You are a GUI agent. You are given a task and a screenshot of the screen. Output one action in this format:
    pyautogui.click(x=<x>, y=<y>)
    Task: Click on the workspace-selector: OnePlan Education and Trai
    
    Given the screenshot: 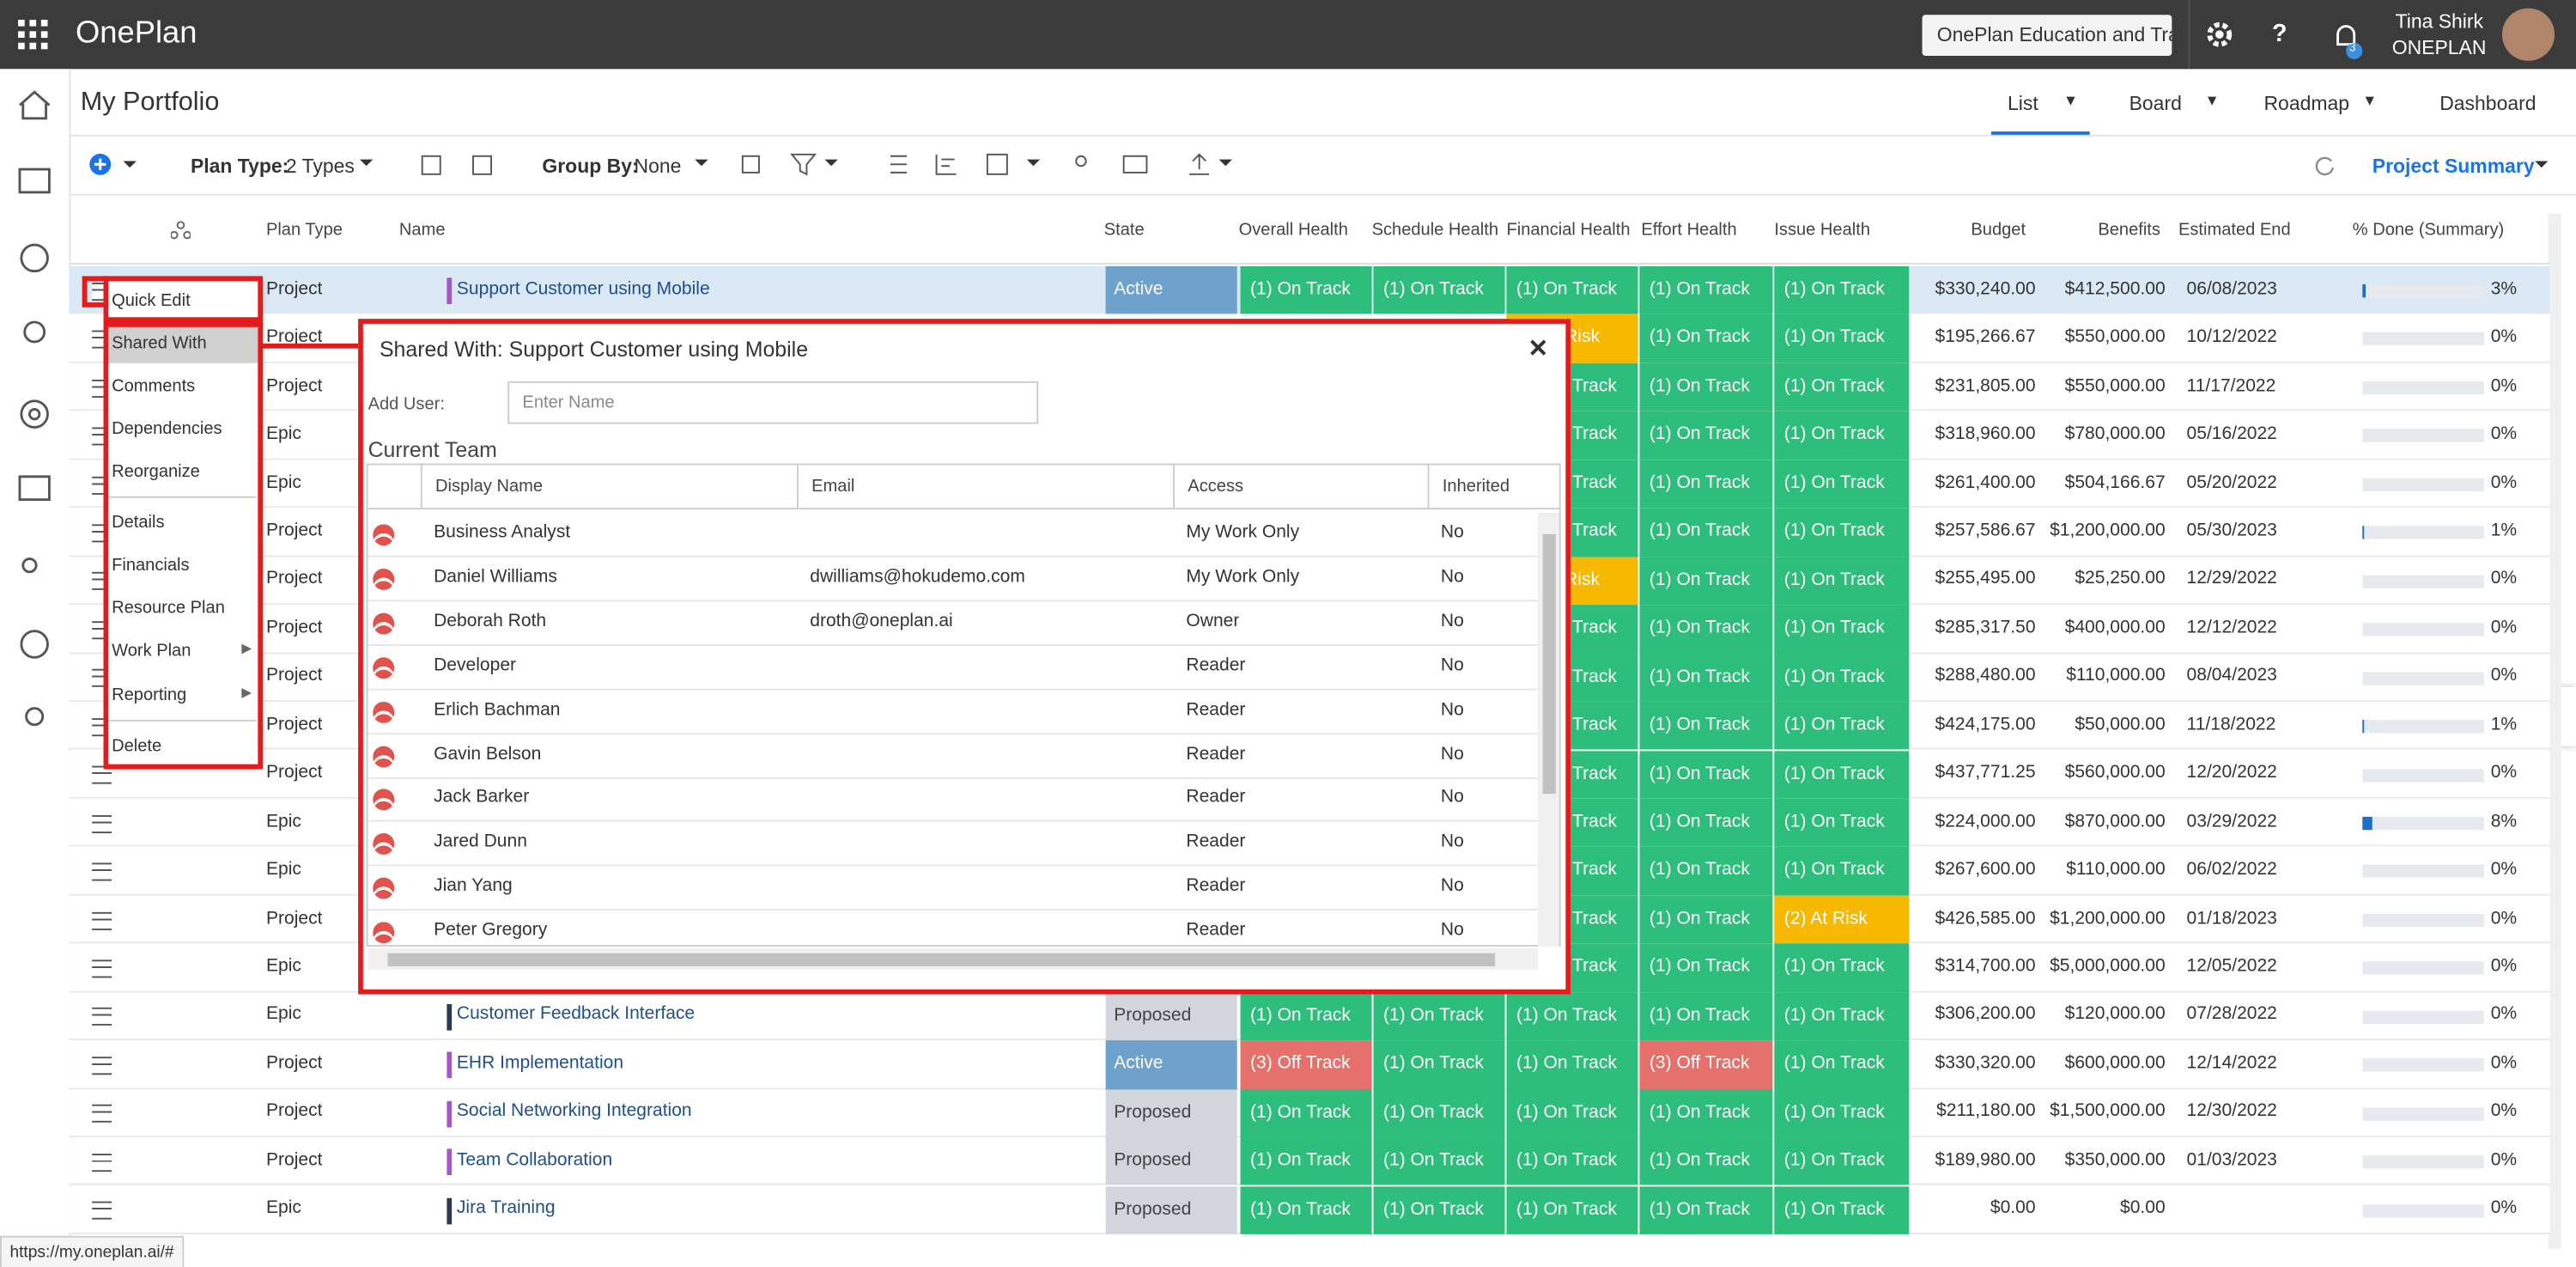 What is the action you would take?
    pyautogui.click(x=2047, y=36)
    